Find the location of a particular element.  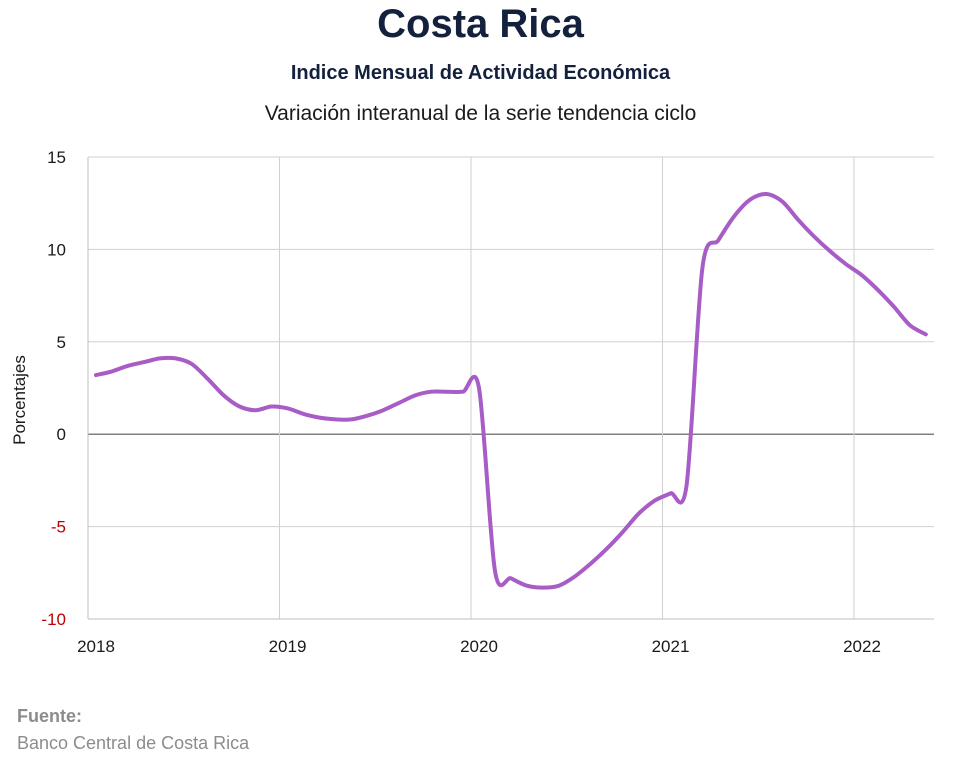

x-tick-label: 2022 is located at coordinates (862, 646).